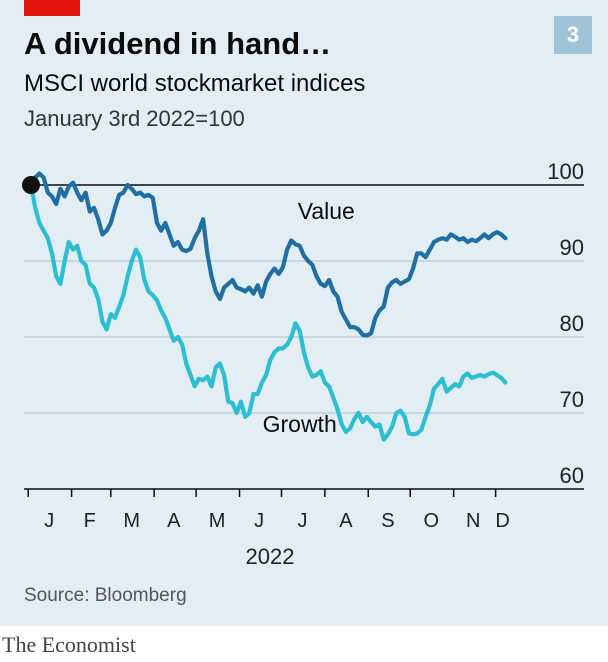  What do you see at coordinates (387, 521) in the screenshot?
I see `x-tick-label: S` at bounding box center [387, 521].